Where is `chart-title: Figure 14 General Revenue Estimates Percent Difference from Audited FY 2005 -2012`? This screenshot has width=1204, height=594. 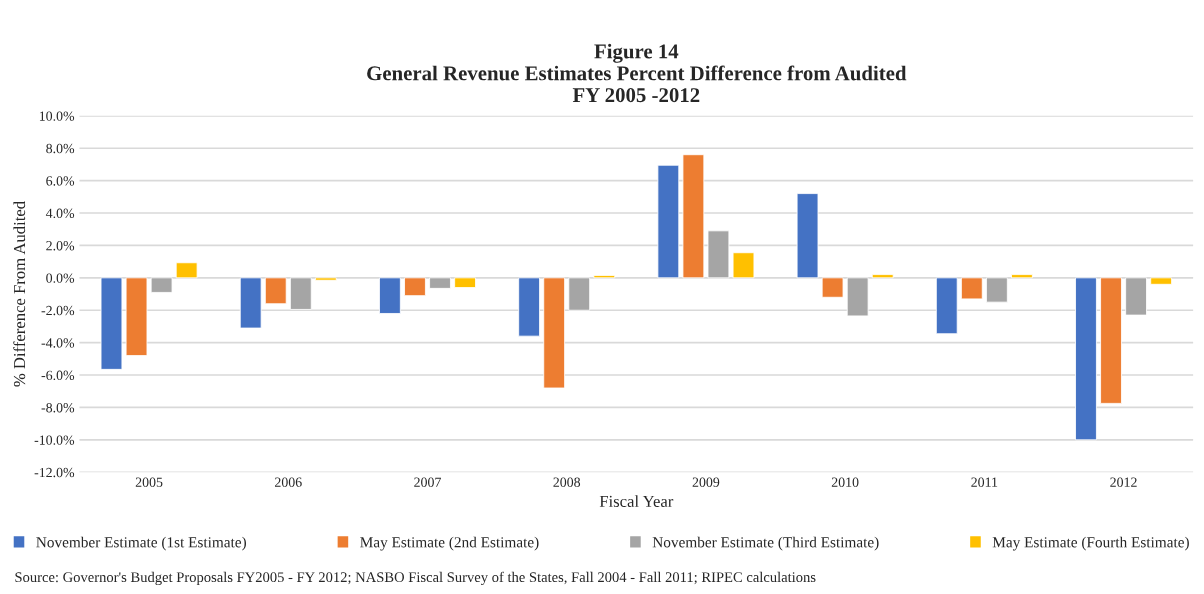 chart-title: Figure 14 General Revenue Estimates Percent Difference from Audited FY 2005 -2012 is located at coordinates (637, 73).